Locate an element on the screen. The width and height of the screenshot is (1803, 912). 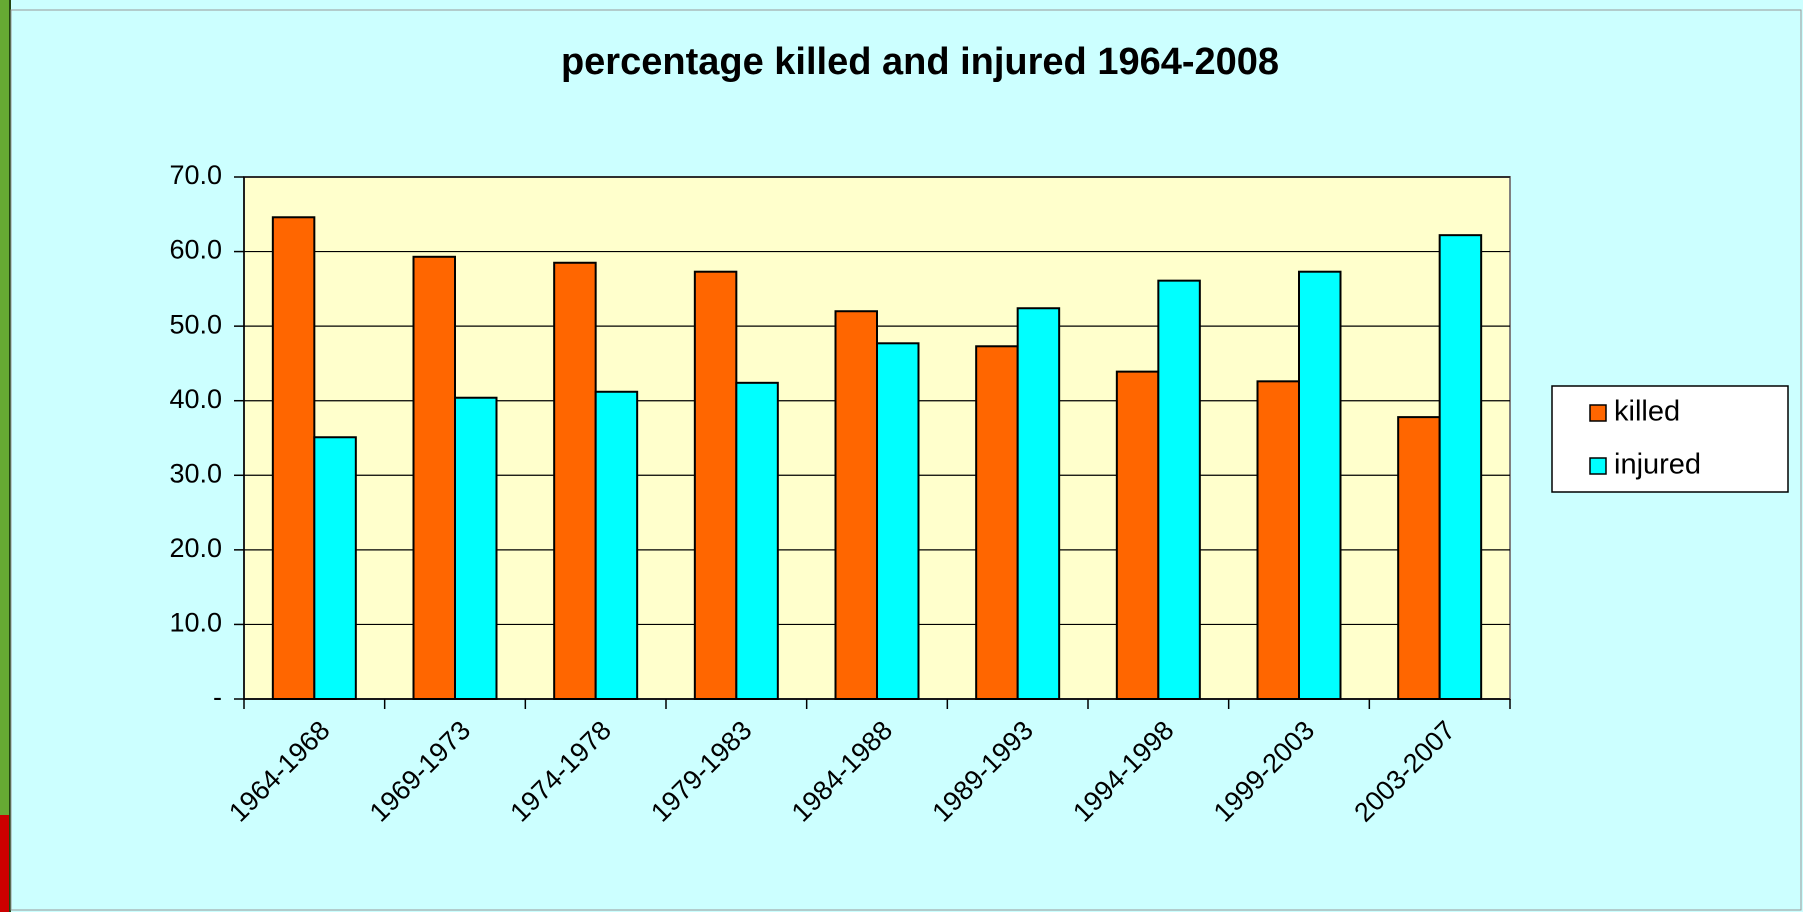
legend-label: injured is located at coordinates (1657, 465).